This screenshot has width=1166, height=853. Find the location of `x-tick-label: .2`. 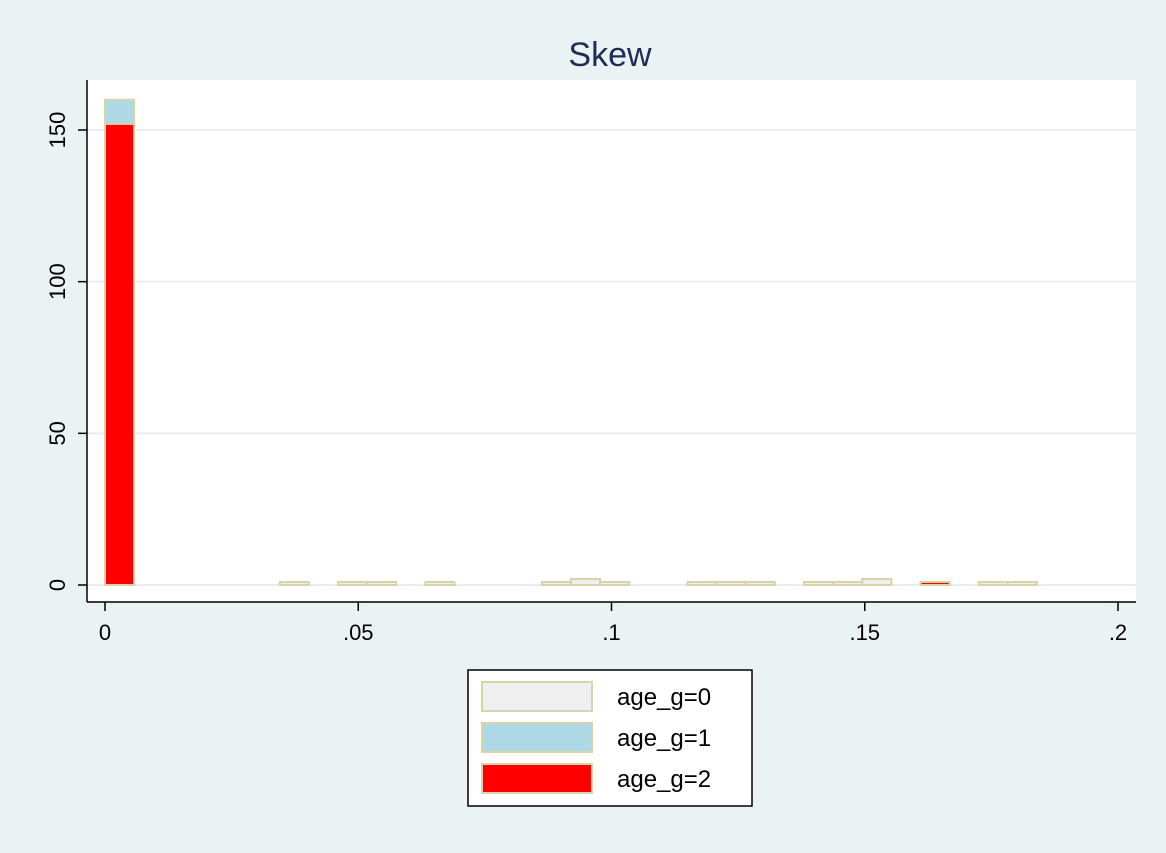

x-tick-label: .2 is located at coordinates (1118, 632).